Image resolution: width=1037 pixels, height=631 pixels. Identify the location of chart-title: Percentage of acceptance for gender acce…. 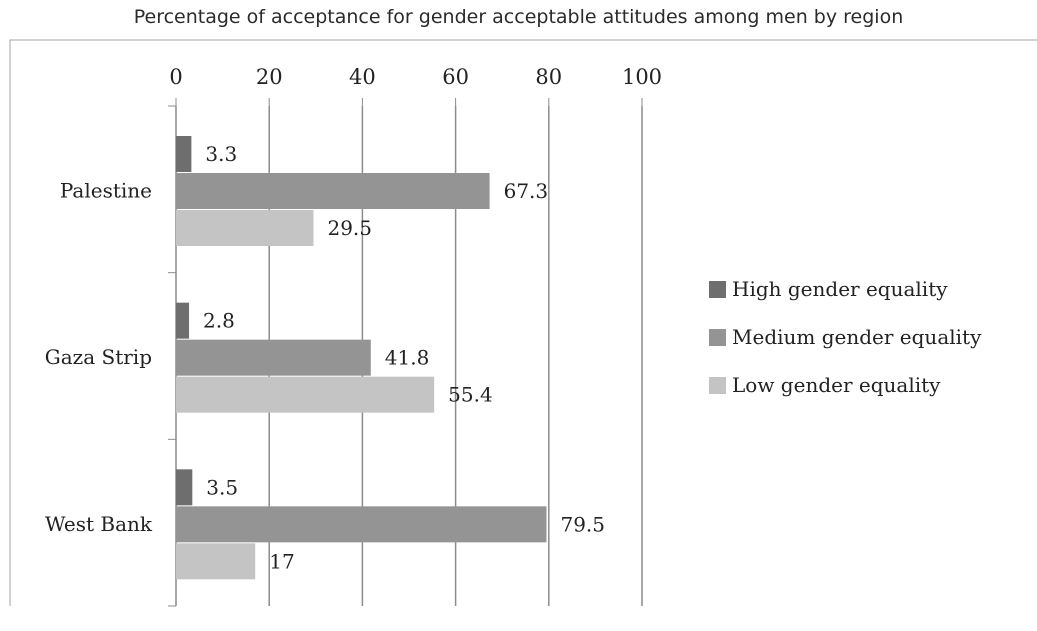
(518, 17).